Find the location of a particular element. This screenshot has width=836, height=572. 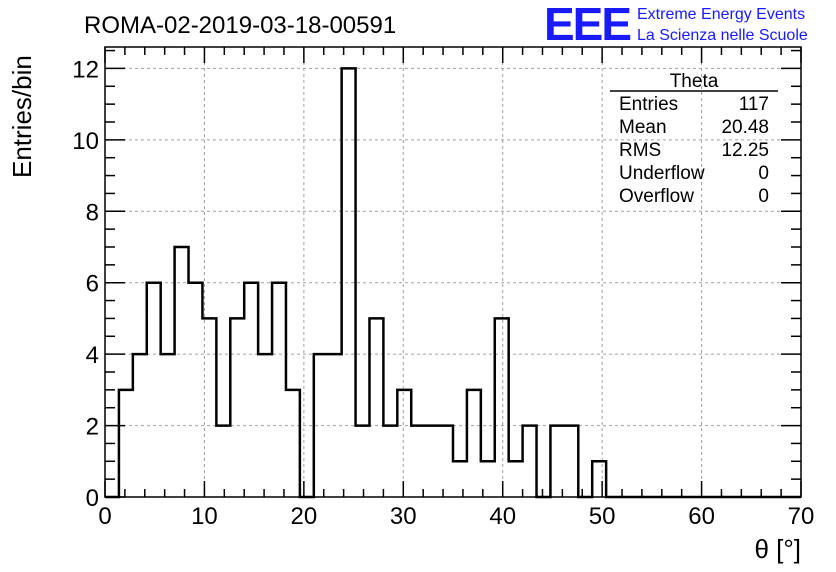

x-tick-label: 60 is located at coordinates (701, 516).